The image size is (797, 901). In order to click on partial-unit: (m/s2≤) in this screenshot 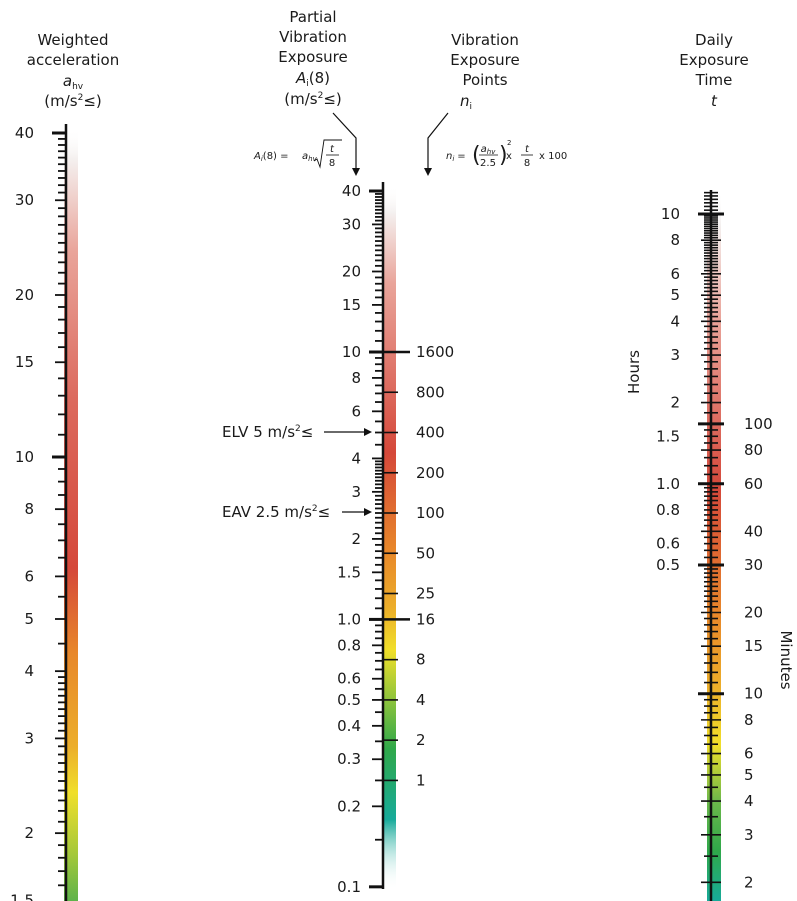, I will do `click(313, 99)`.